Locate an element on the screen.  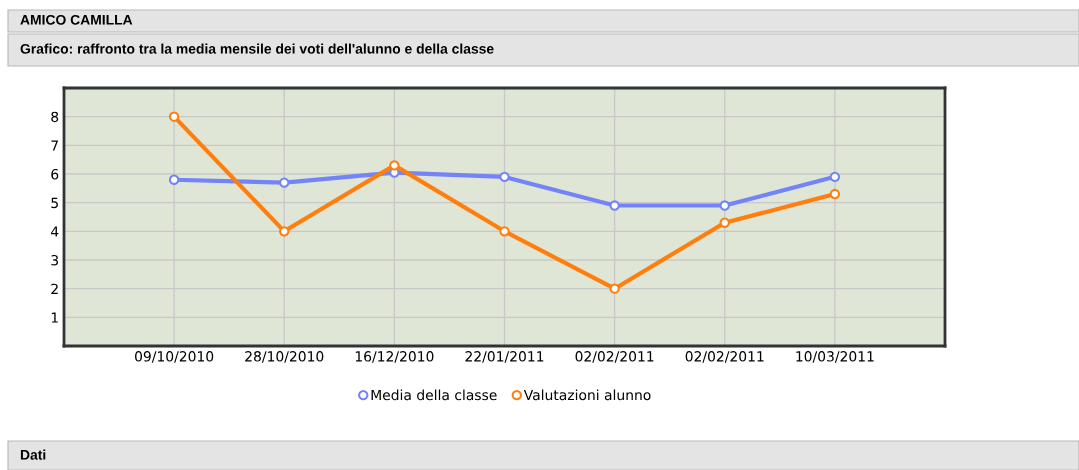
y-tick-label: 5 is located at coordinates (54, 203).